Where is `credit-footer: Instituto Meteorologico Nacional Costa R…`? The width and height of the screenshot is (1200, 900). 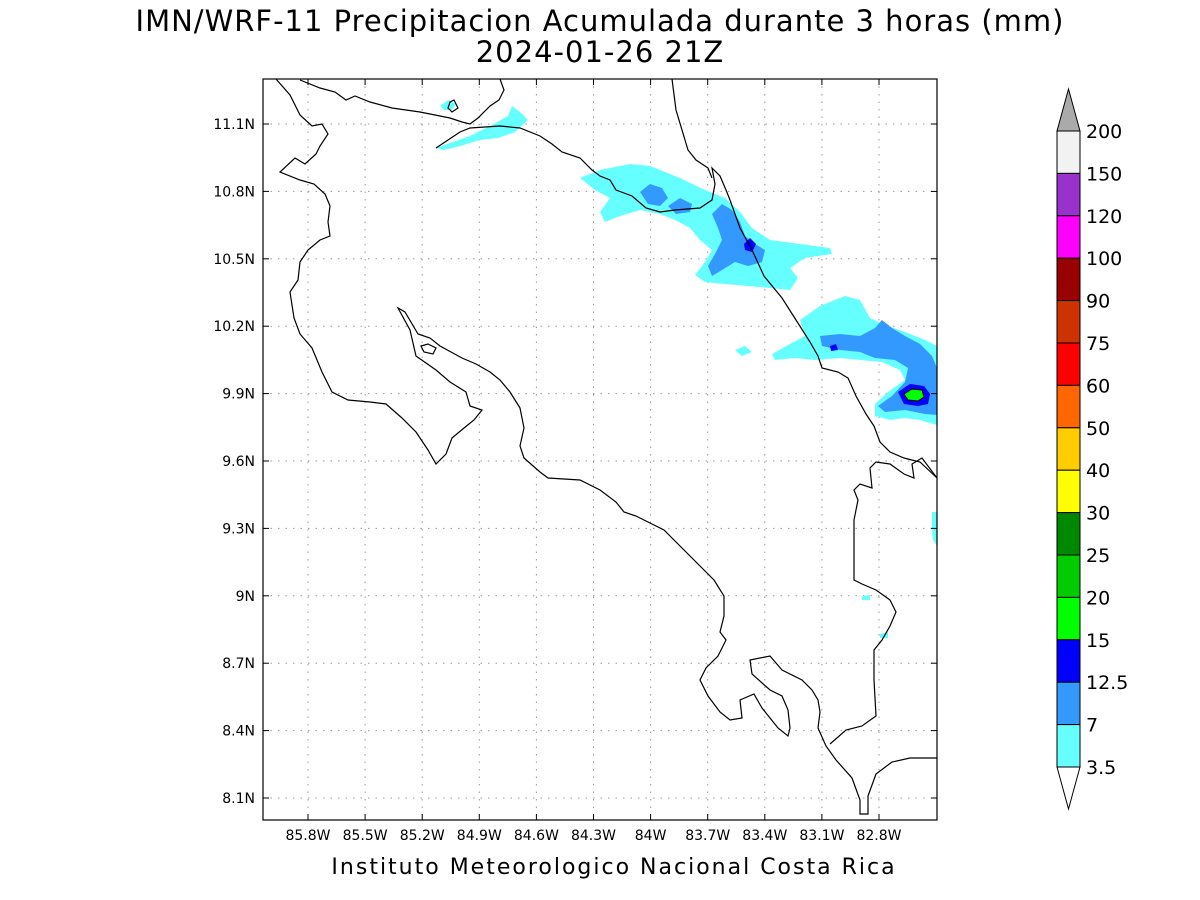 credit-footer: Instituto Meteorologico Nacional Costa R… is located at coordinates (614, 867).